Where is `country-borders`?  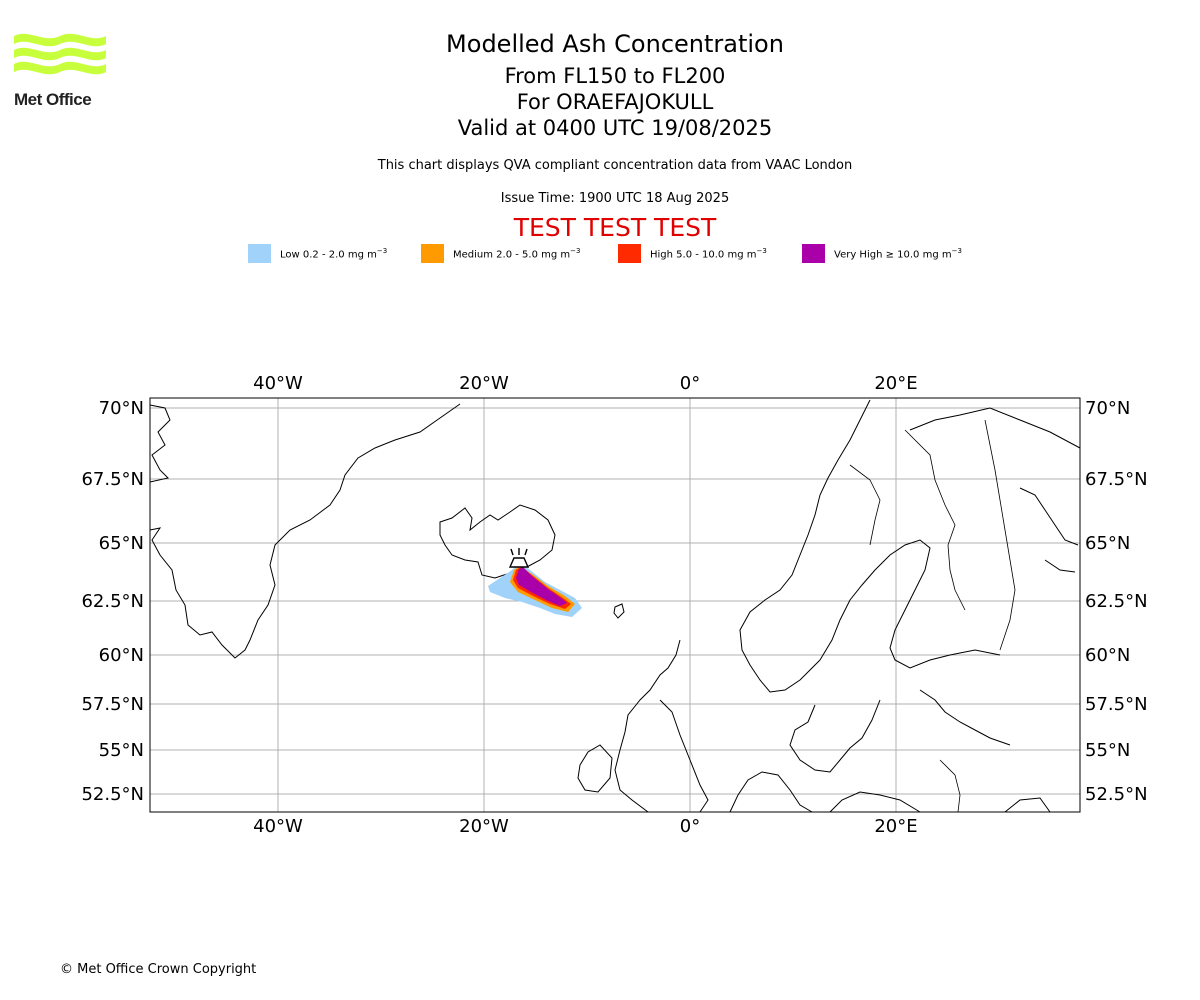 country-borders is located at coordinates (932, 616).